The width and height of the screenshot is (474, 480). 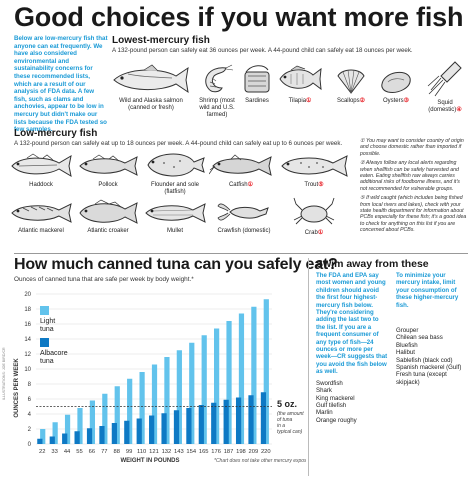 What do you see at coordinates (108, 165) in the screenshot?
I see `pollock-icon` at bounding box center [108, 165].